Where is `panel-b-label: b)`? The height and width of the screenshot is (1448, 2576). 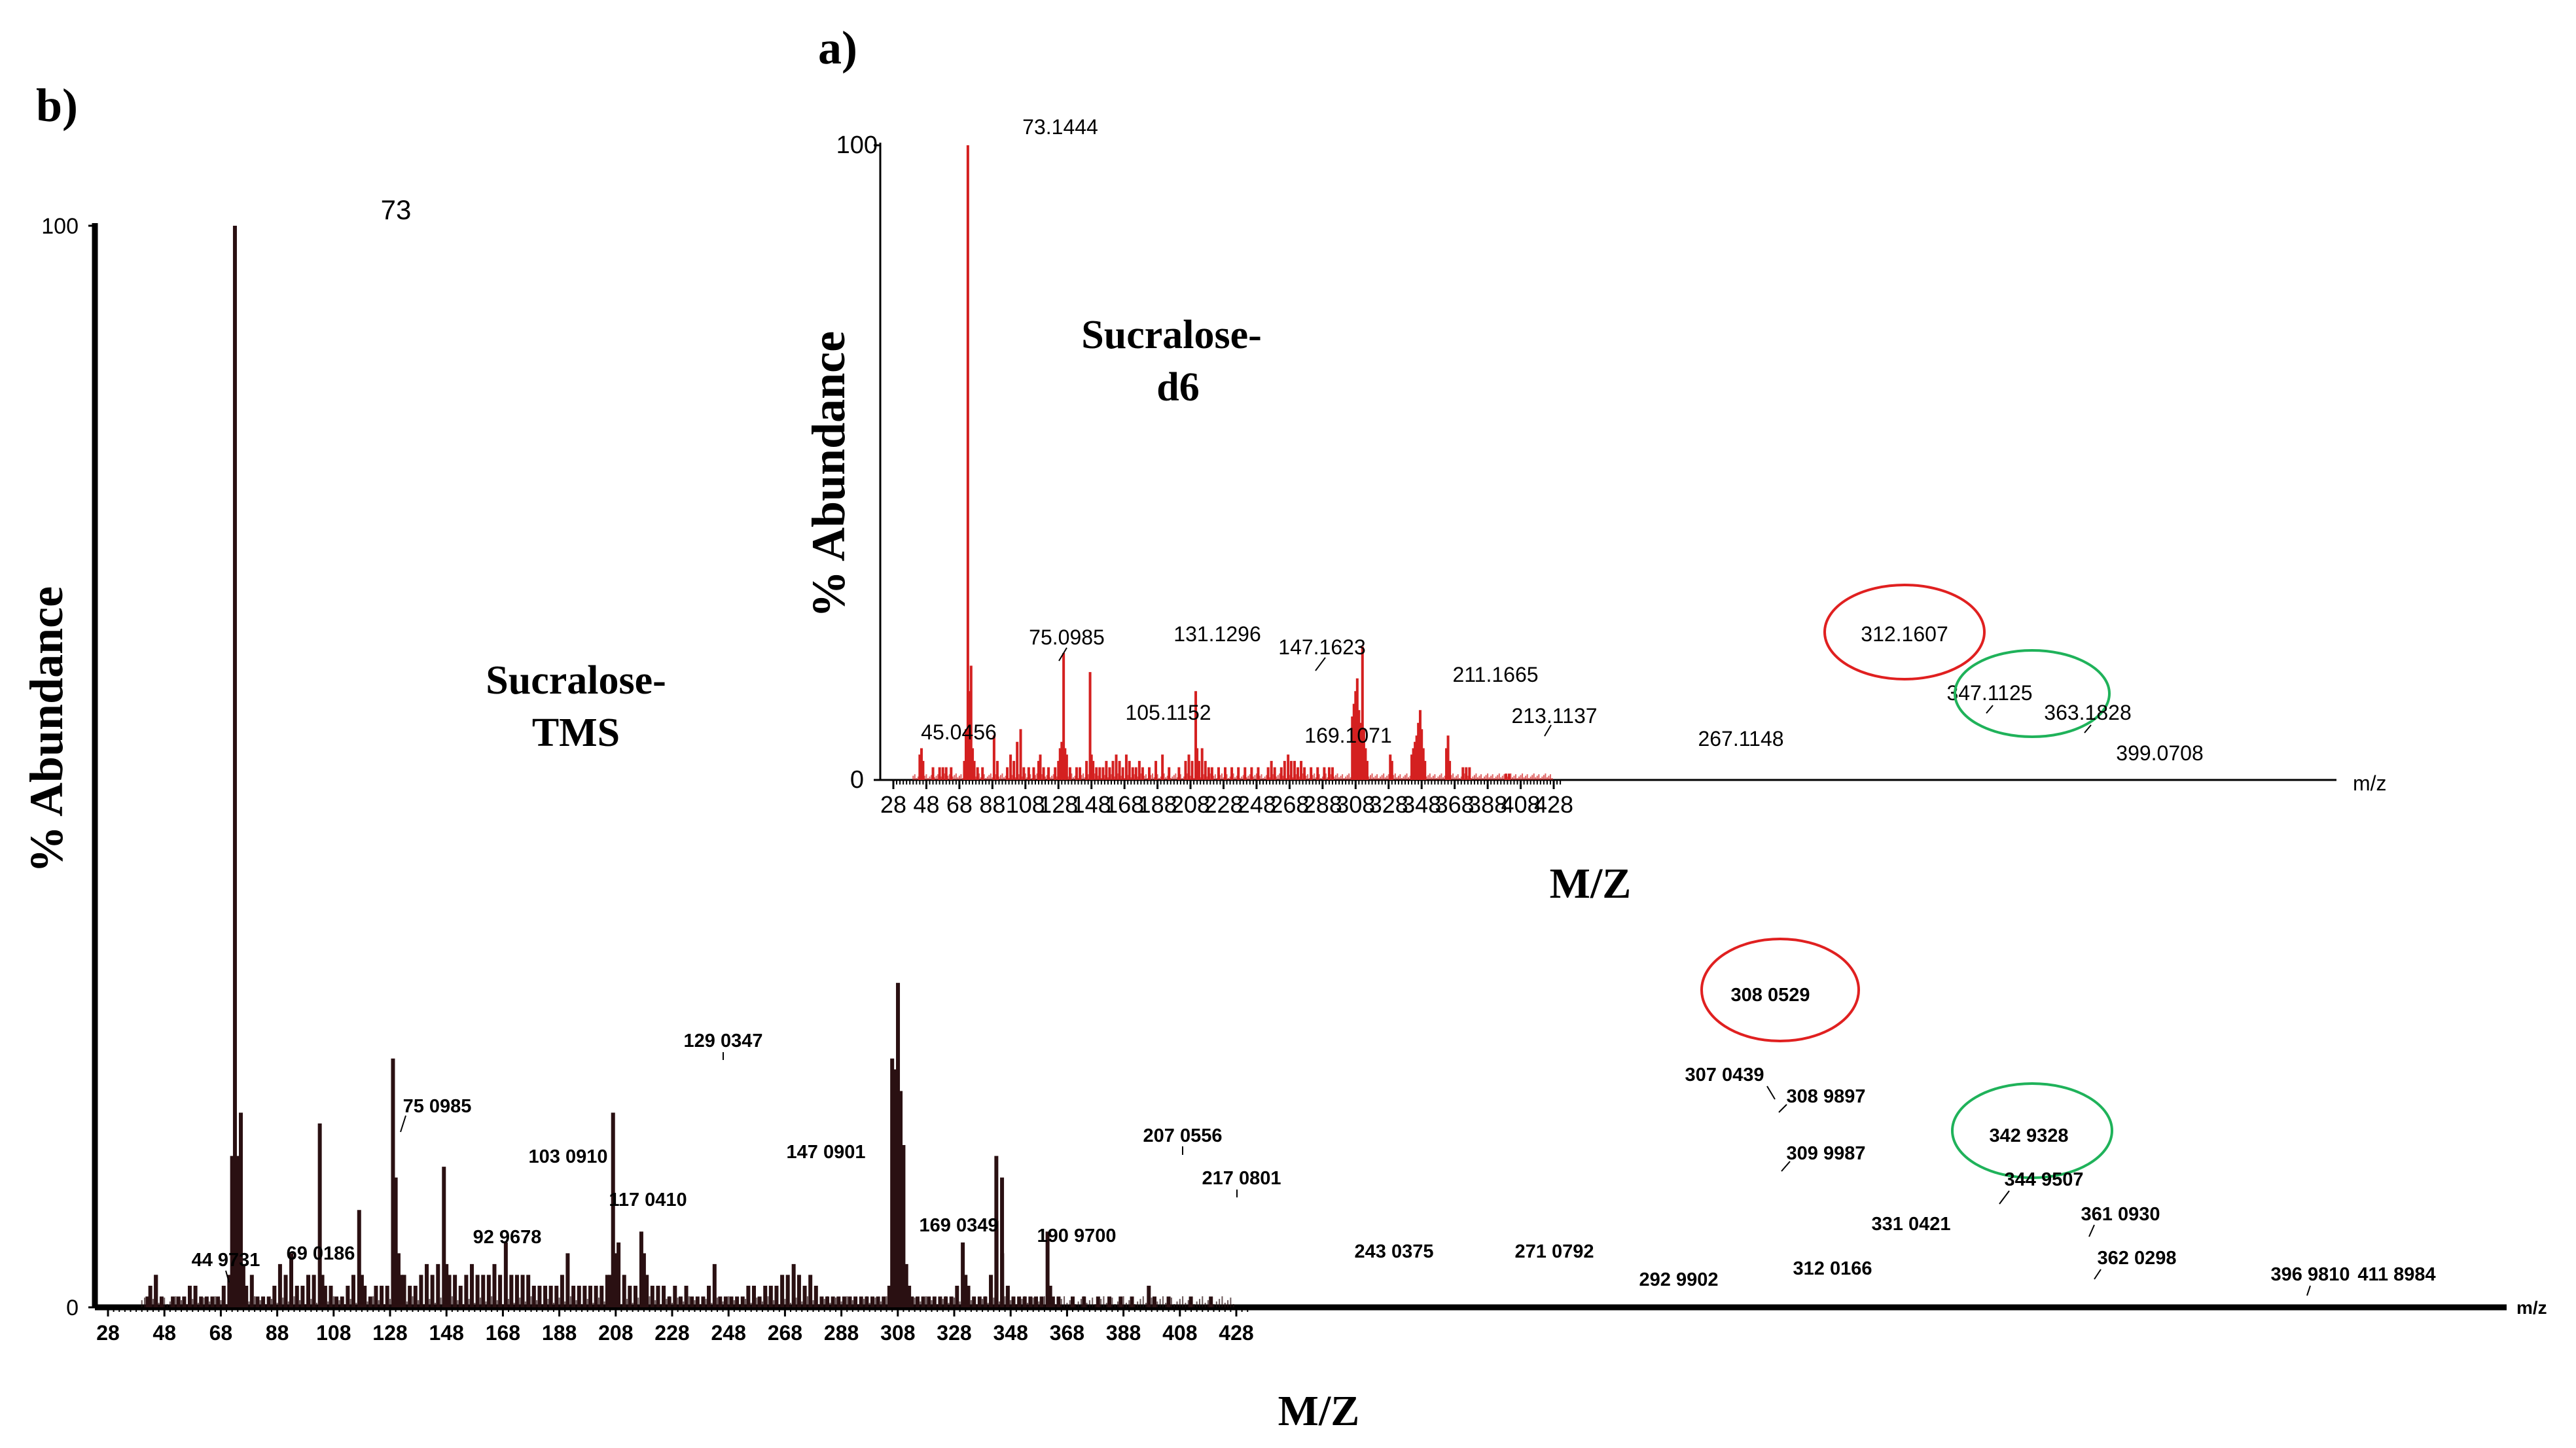 panel-b-label: b) is located at coordinates (57, 105).